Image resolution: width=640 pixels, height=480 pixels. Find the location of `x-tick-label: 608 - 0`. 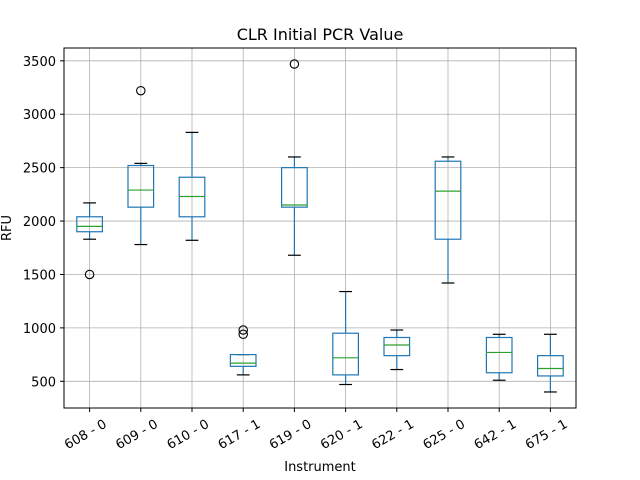

x-tick-label: 608 - 0 is located at coordinates (85, 435).